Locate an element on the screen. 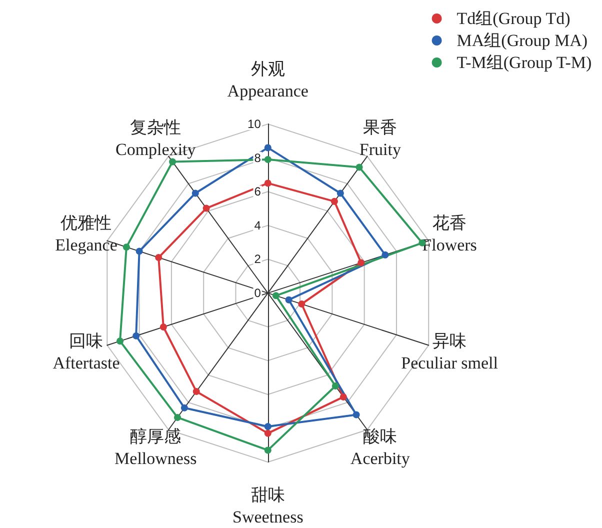  spoke-label: 甜味 Sweetness is located at coordinates (268, 506).